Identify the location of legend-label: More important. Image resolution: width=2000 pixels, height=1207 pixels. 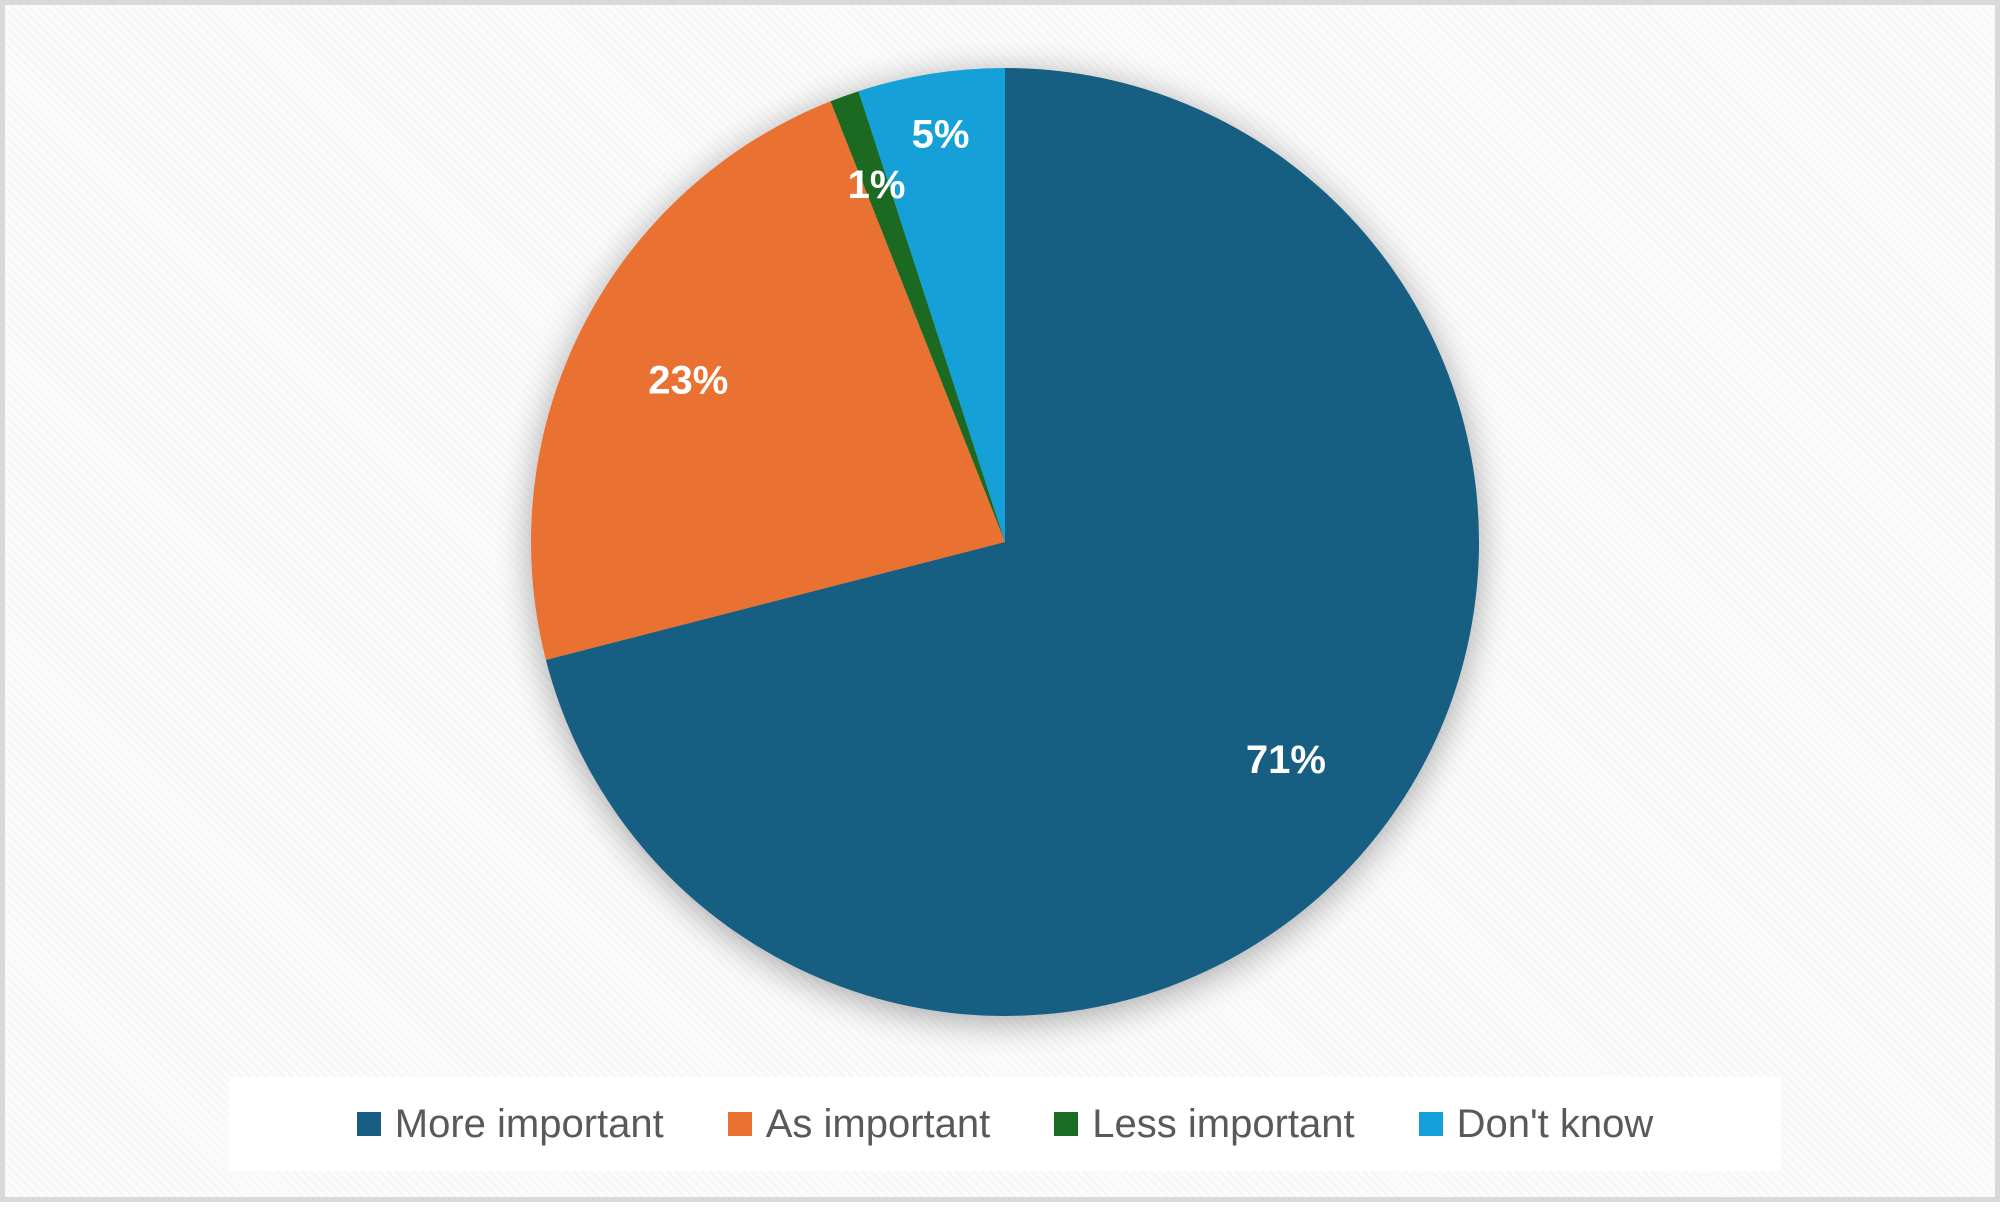
(529, 1123).